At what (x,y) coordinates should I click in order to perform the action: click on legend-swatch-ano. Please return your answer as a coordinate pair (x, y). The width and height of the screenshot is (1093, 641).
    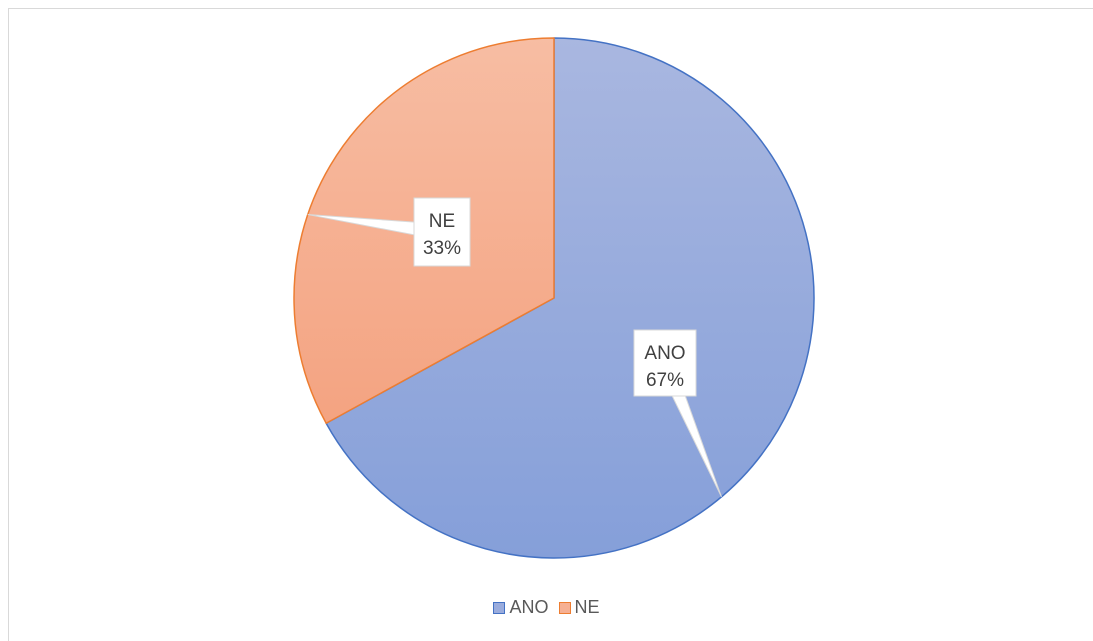
    Looking at the image, I should click on (499, 607).